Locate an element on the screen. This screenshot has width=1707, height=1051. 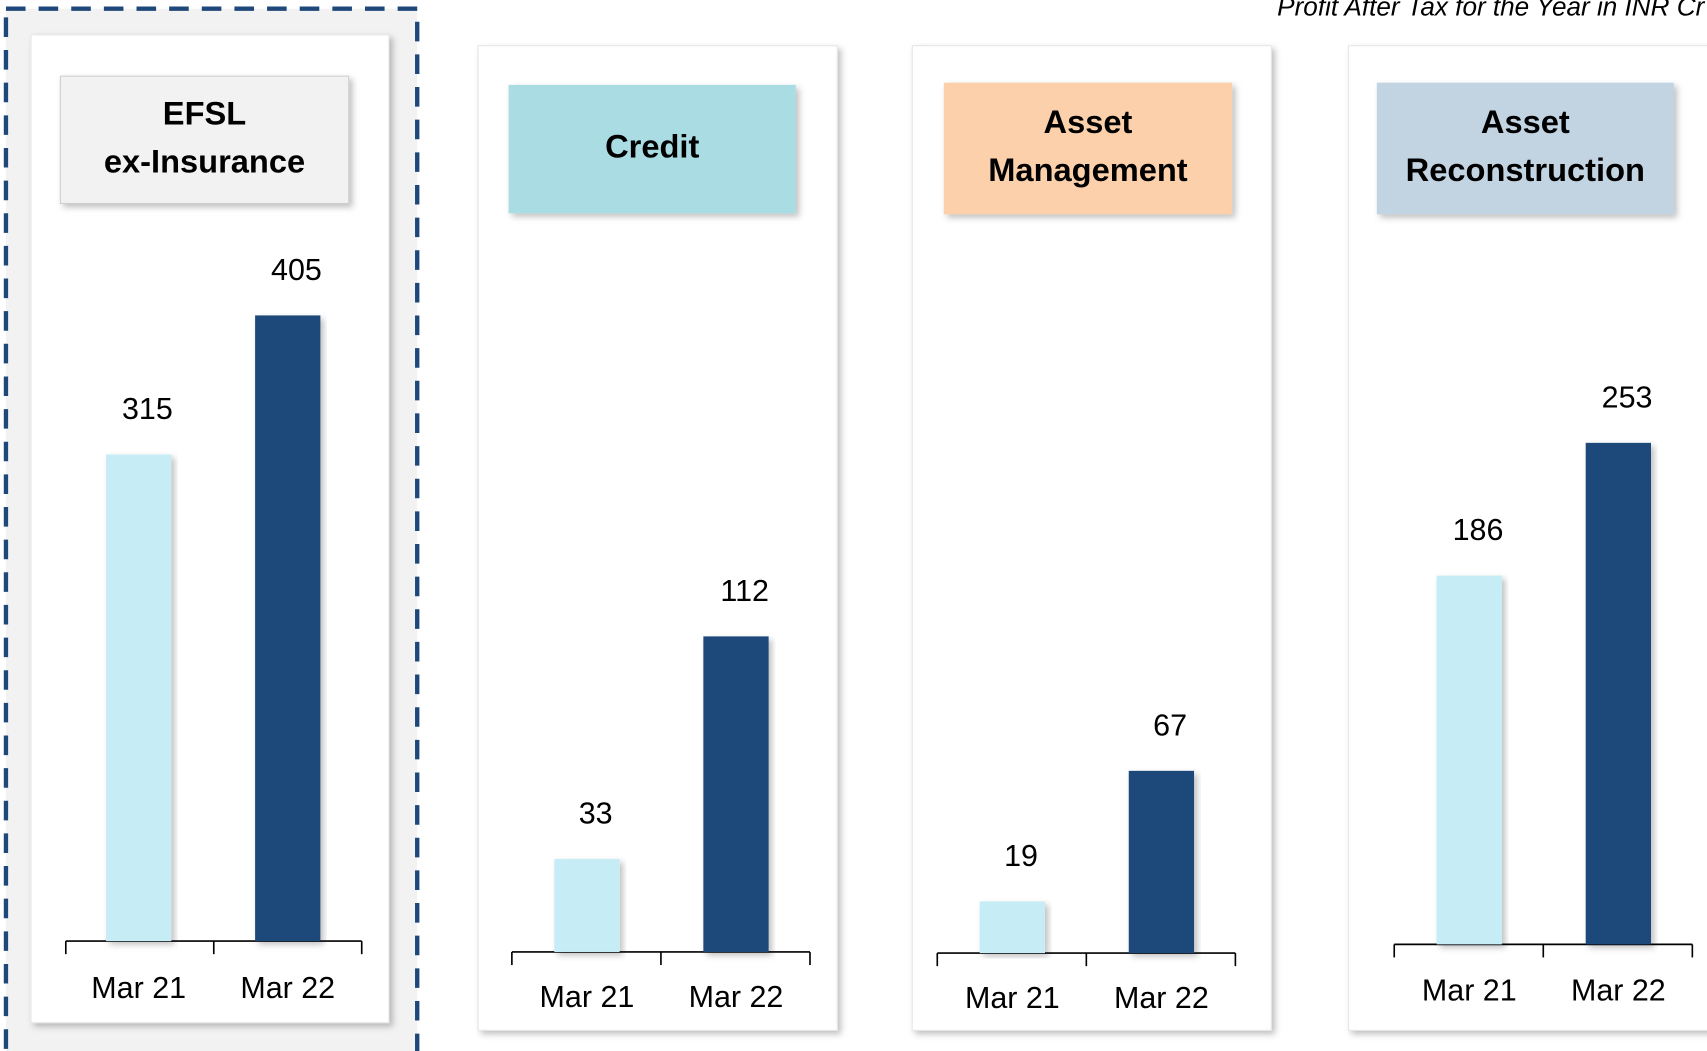
value-label: 253 is located at coordinates (1627, 397).